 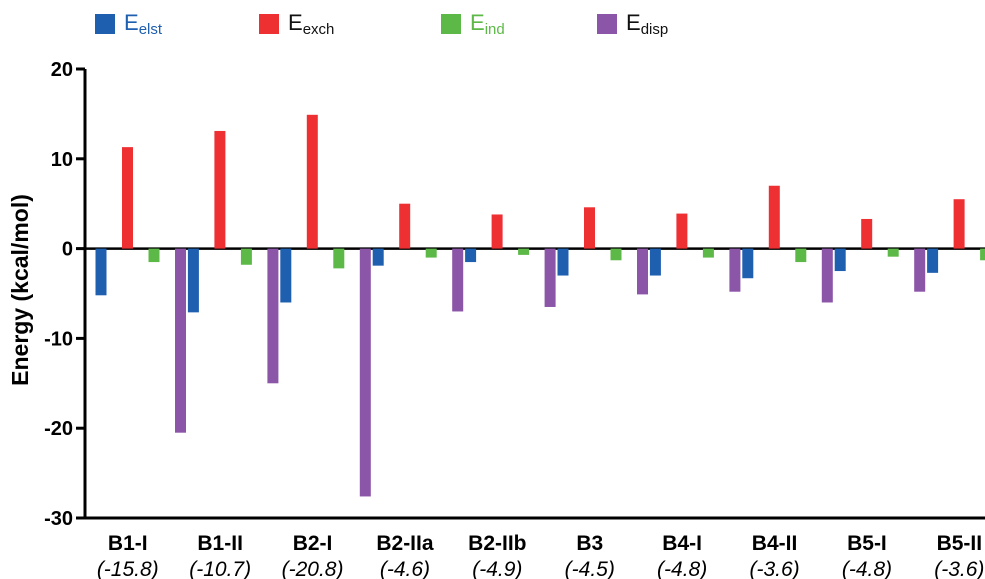 What do you see at coordinates (58, 339) in the screenshot?
I see `y-tick-label: -10` at bounding box center [58, 339].